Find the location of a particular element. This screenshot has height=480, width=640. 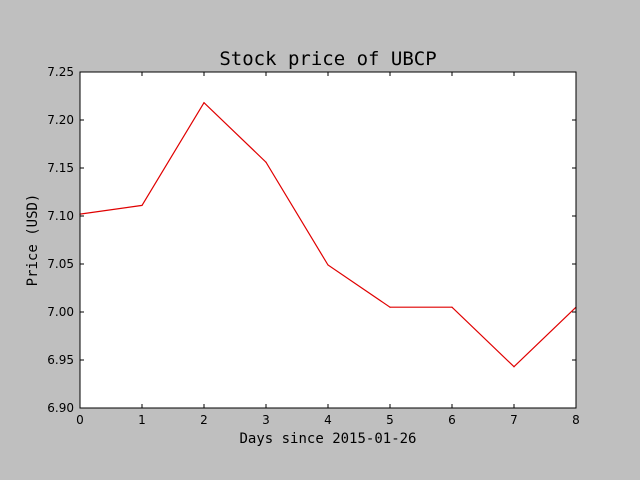

y-tick-label: 7.20 is located at coordinates (60, 120).